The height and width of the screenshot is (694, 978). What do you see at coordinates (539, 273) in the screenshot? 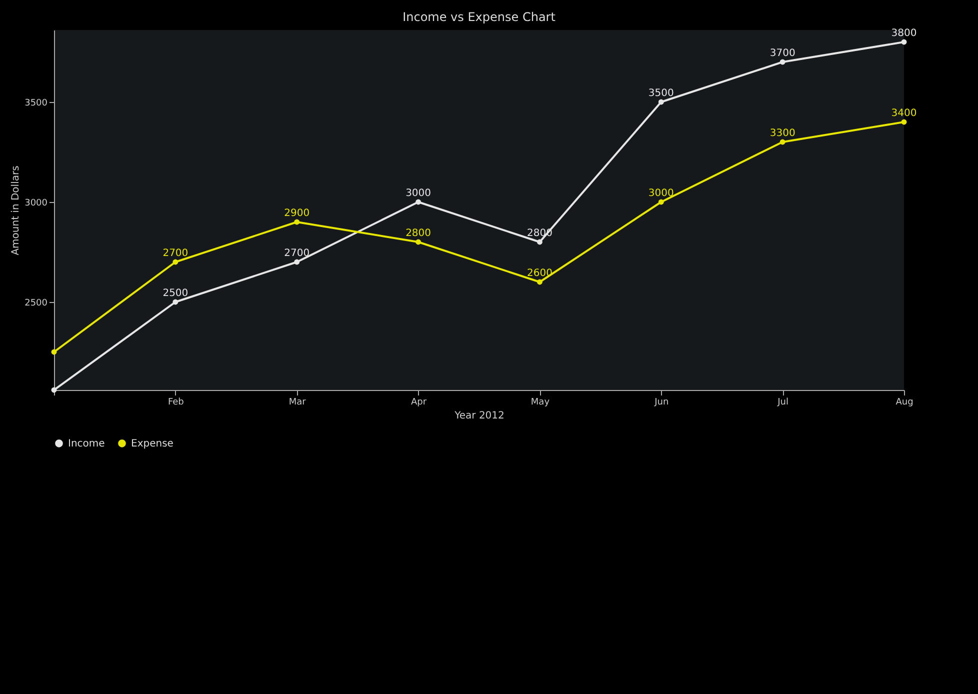
I see `data-label: 2600` at bounding box center [539, 273].